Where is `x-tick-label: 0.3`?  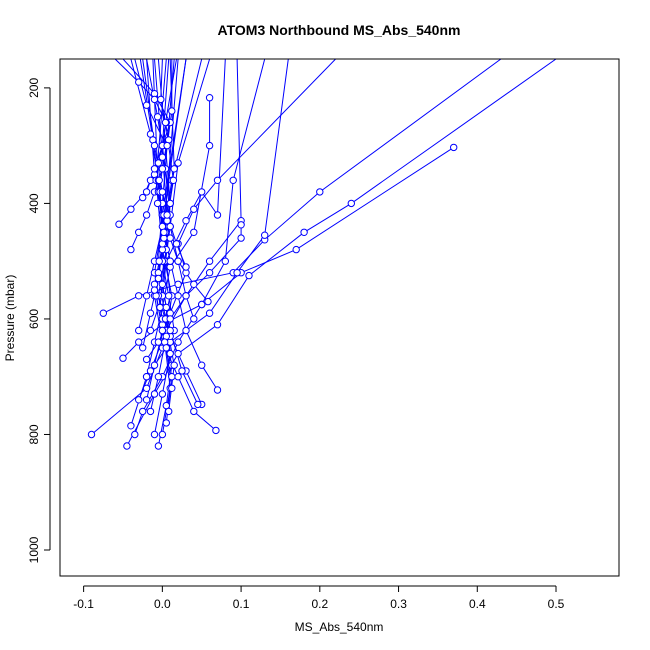 x-tick-label: 0.3 is located at coordinates (398, 604).